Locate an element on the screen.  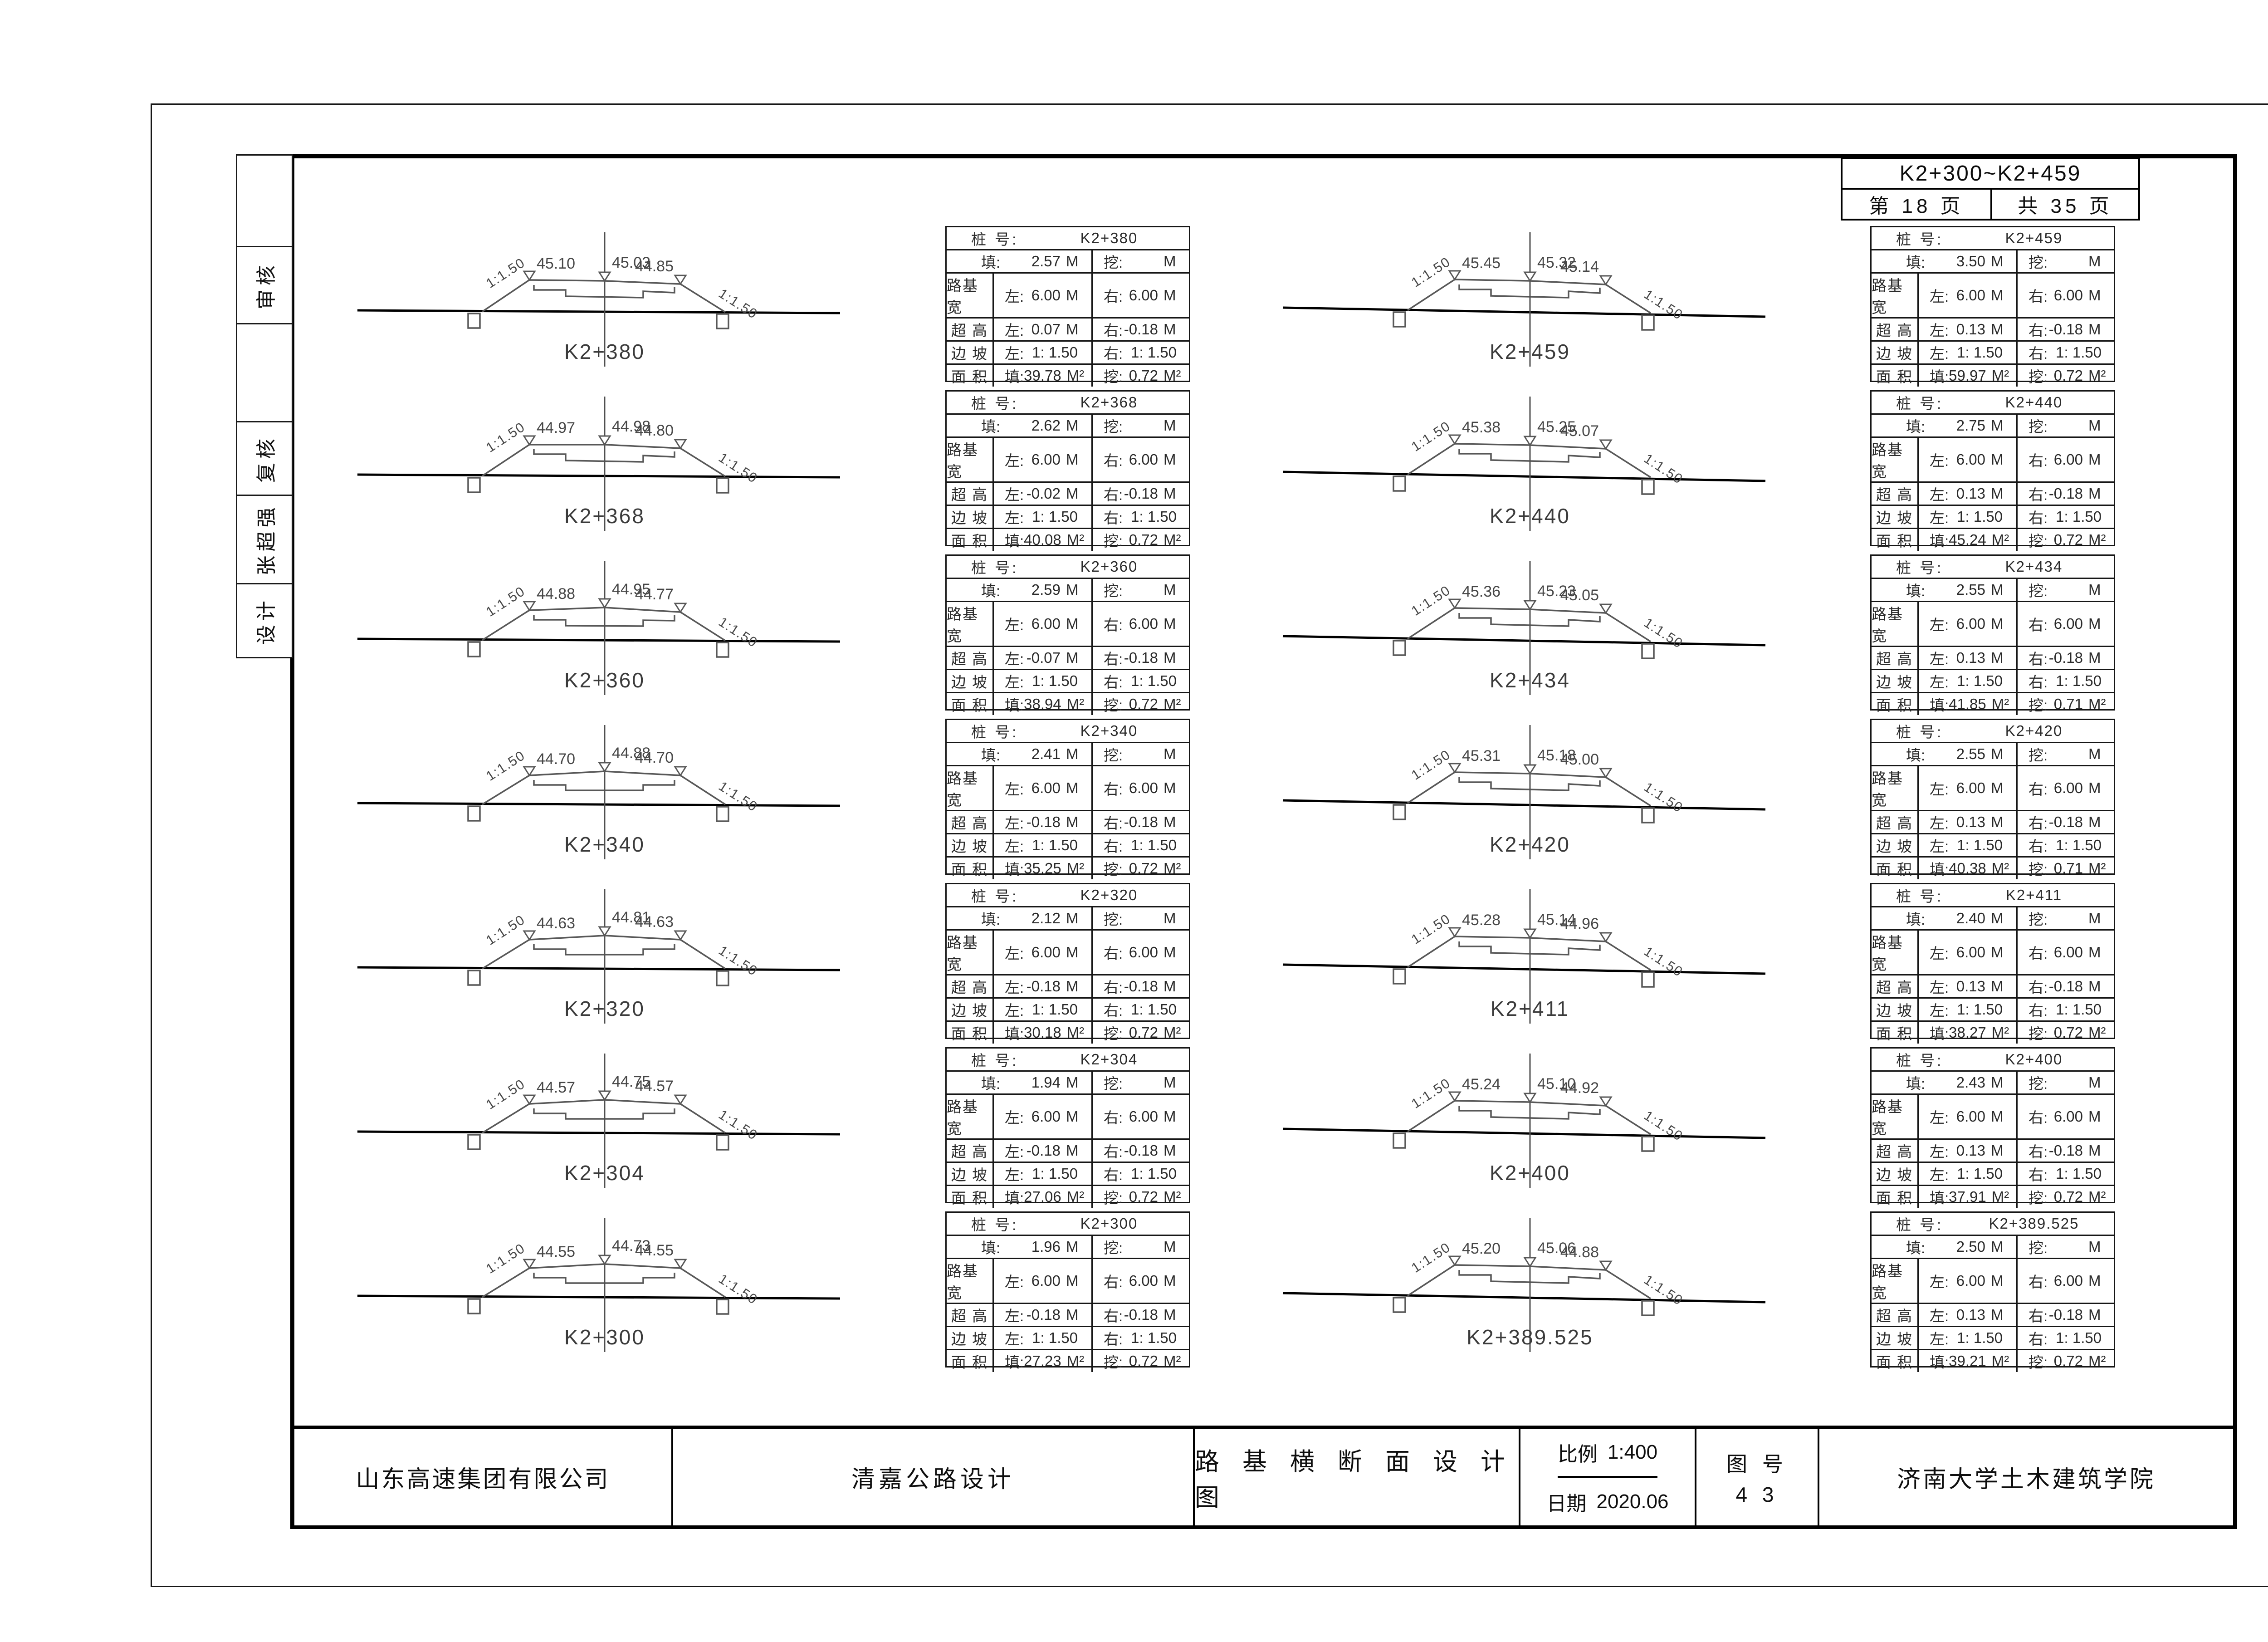
elevation-left: 45.36 is located at coordinates (1481, 591).